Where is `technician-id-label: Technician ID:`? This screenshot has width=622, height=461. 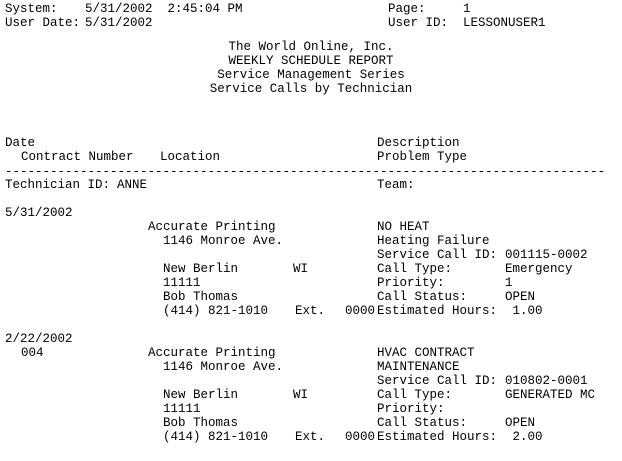
technician-id-label: Technician ID: is located at coordinates (58, 185).